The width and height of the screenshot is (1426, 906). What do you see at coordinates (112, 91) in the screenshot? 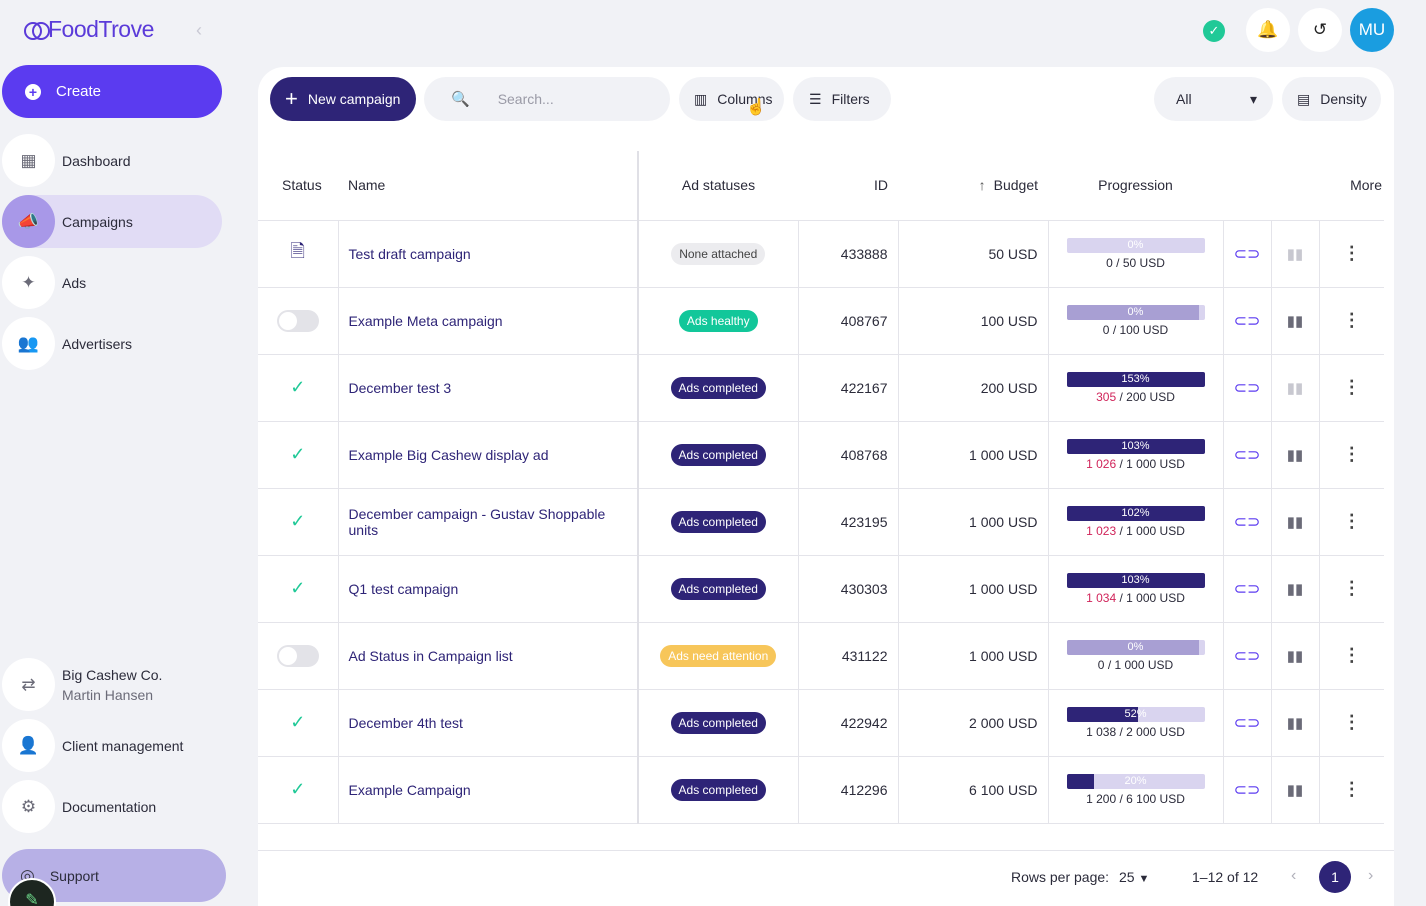
I see `create-button: + Create` at bounding box center [112, 91].